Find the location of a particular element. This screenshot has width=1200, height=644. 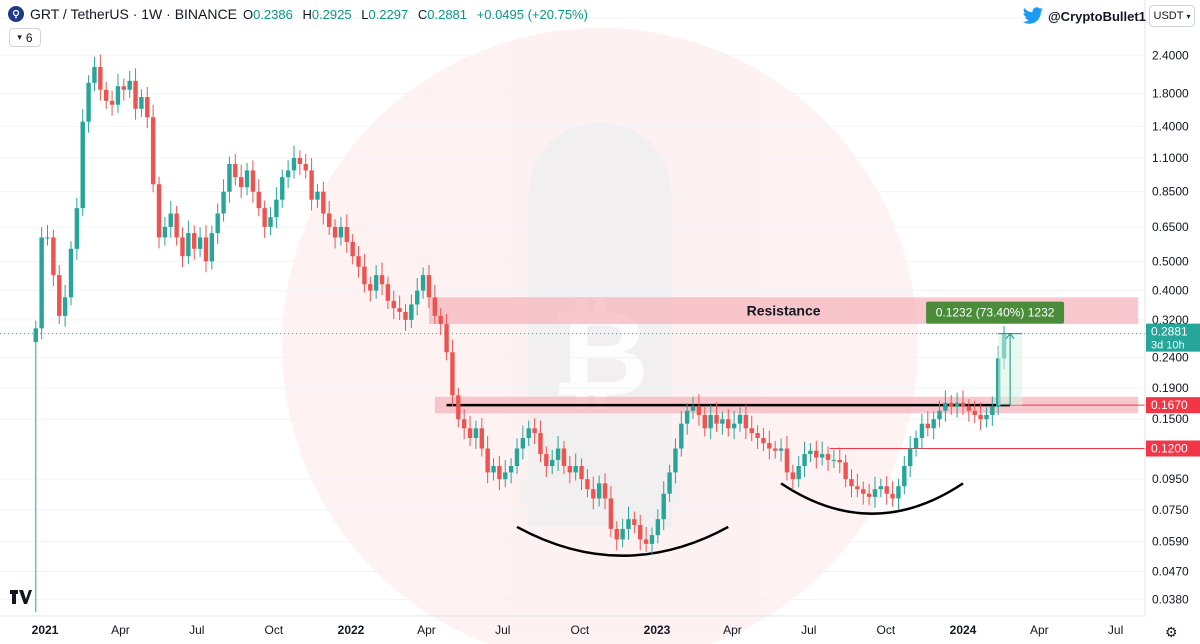

y-tick-label: 0.0950 is located at coordinates (1170, 479).